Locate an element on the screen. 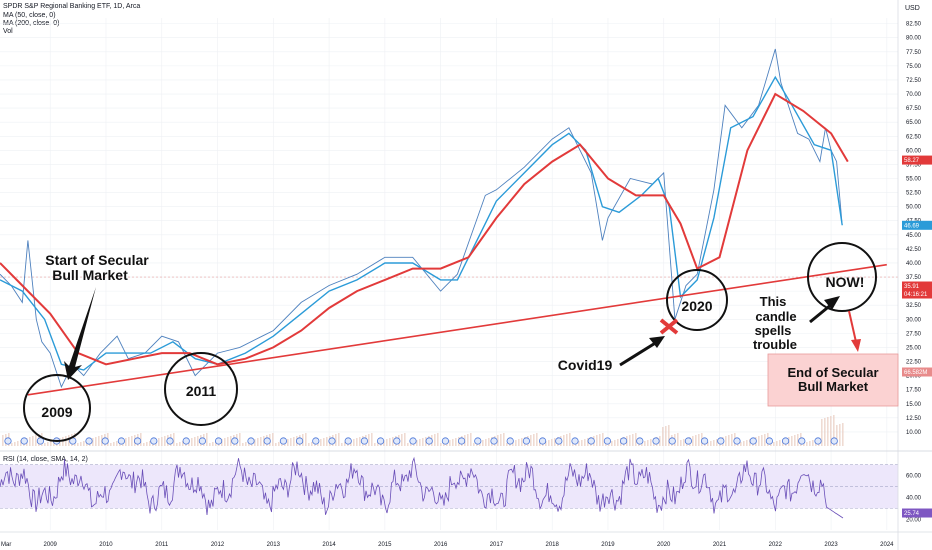 This screenshot has height=550, width=932. start-arrow is located at coordinates (80, 333).